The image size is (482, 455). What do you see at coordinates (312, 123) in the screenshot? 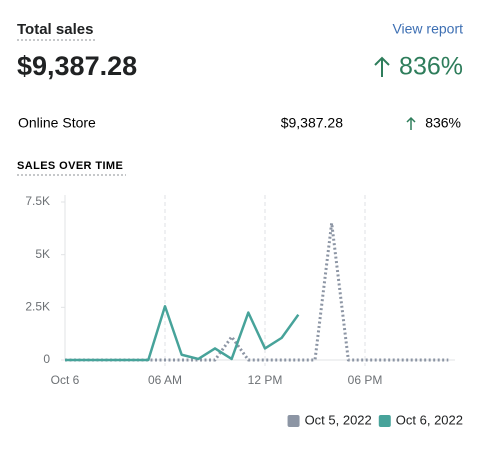
I see `channel-sales: $9,387.28` at bounding box center [312, 123].